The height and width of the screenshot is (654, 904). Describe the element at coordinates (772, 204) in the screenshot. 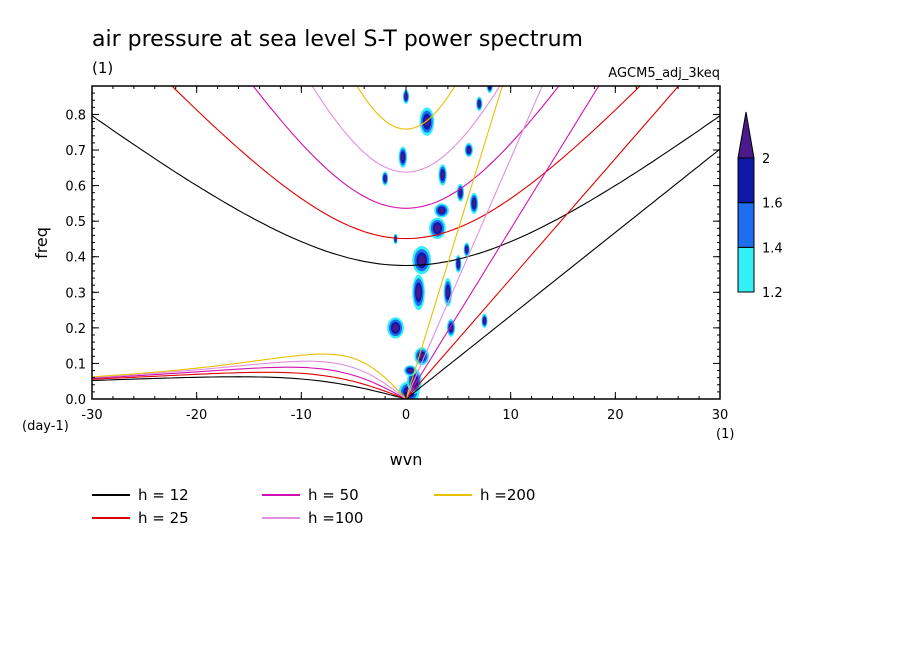

I see `colorbar-label: 1.6` at that location.